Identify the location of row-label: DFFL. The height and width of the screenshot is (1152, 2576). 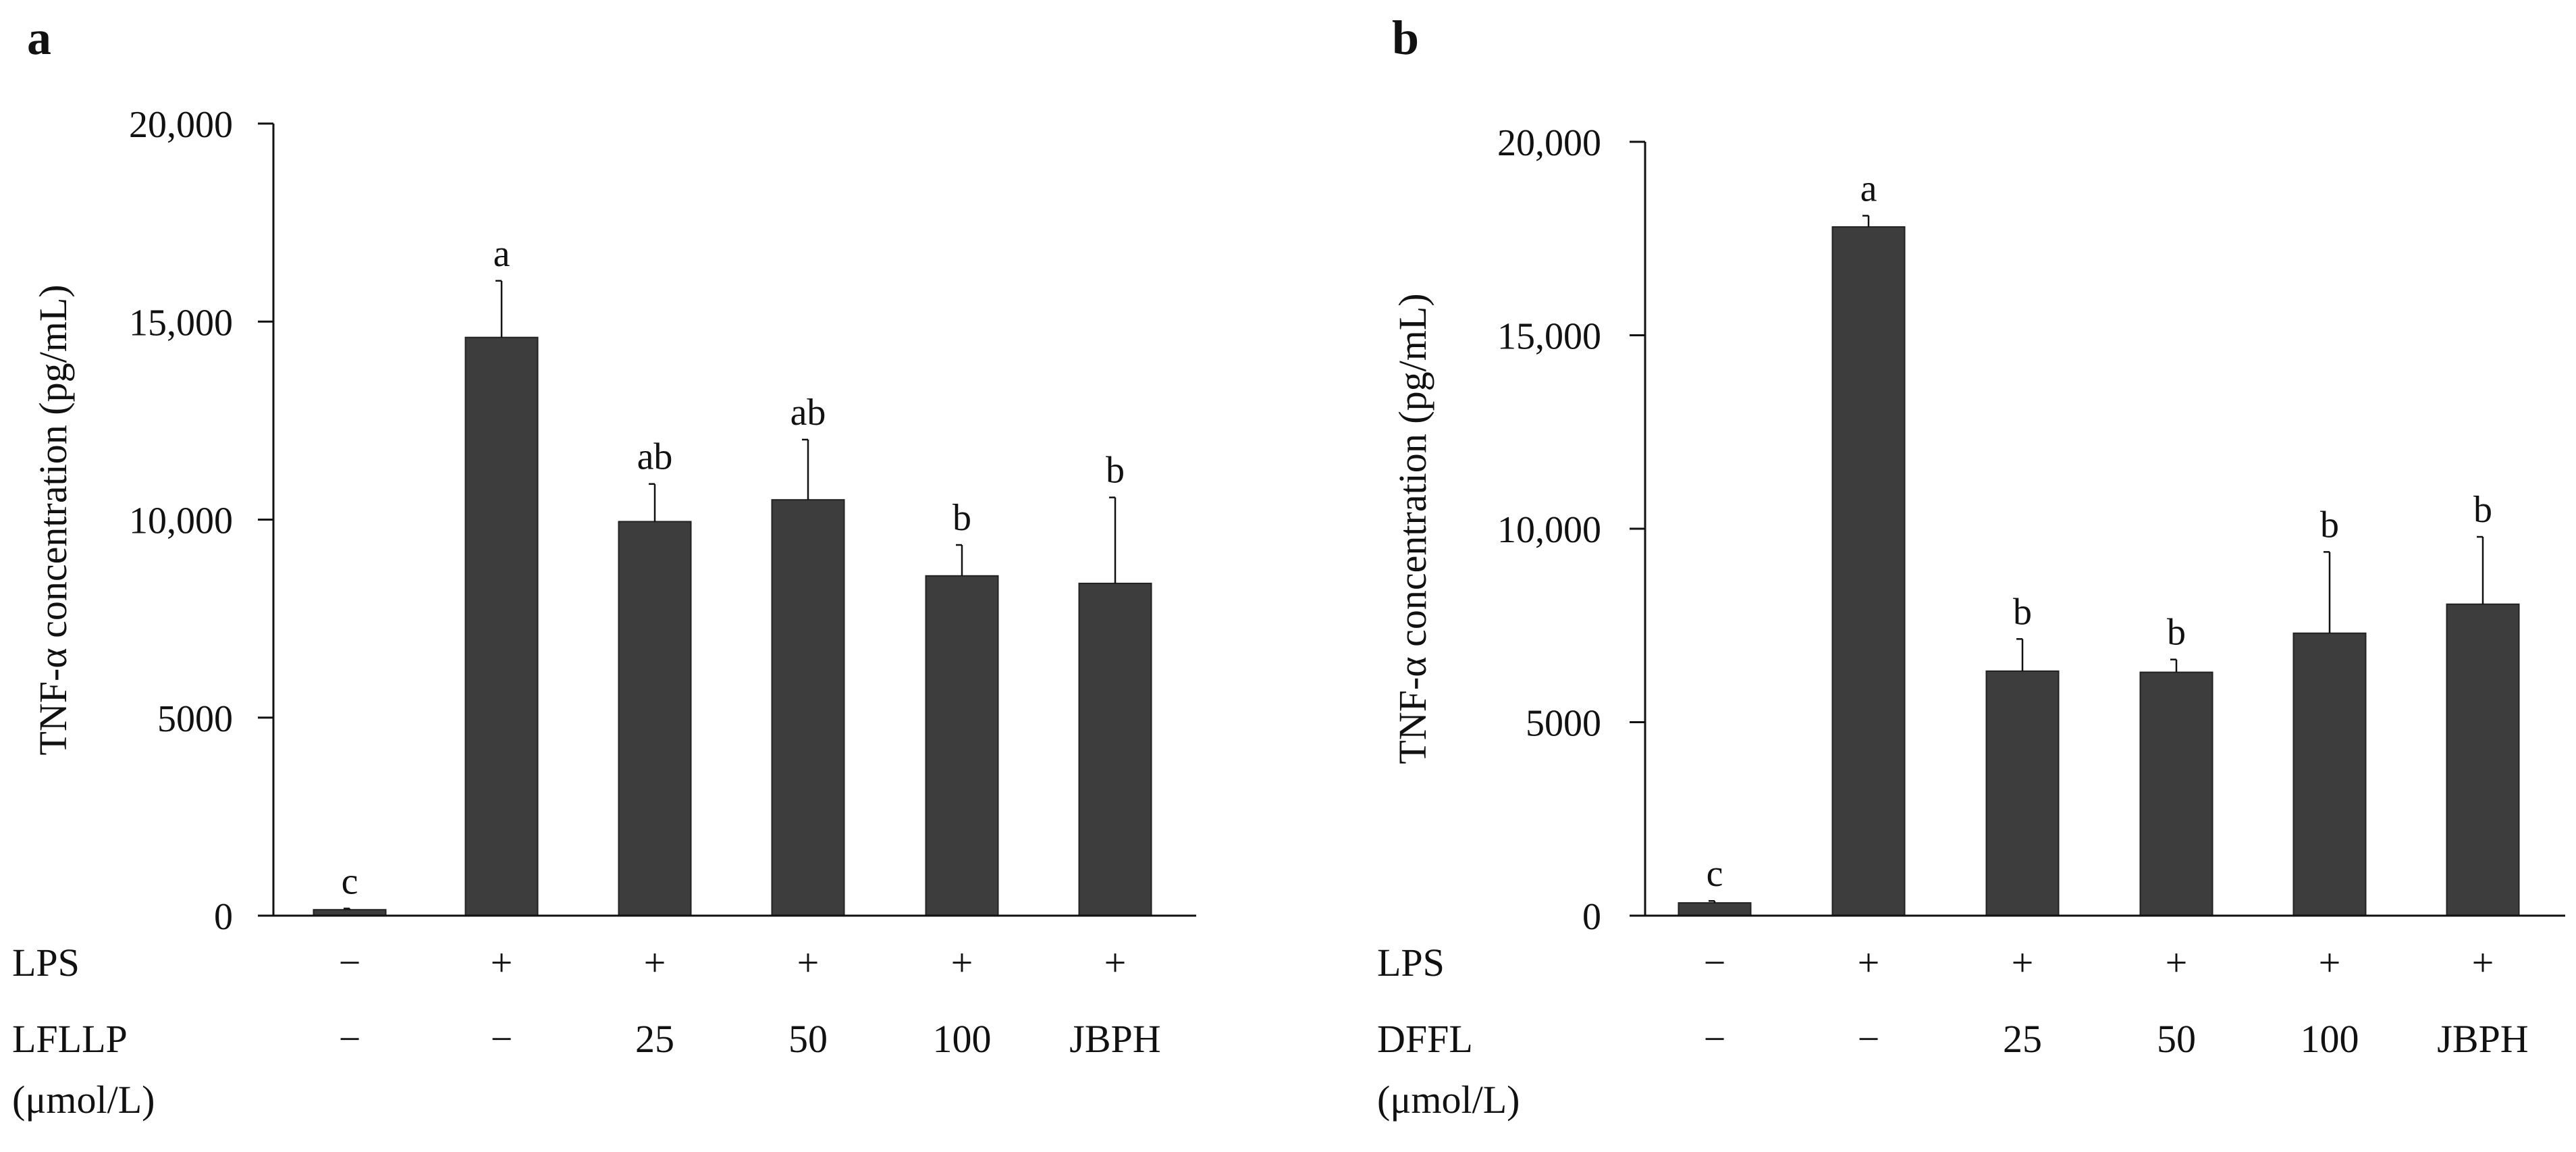
(1425, 1039).